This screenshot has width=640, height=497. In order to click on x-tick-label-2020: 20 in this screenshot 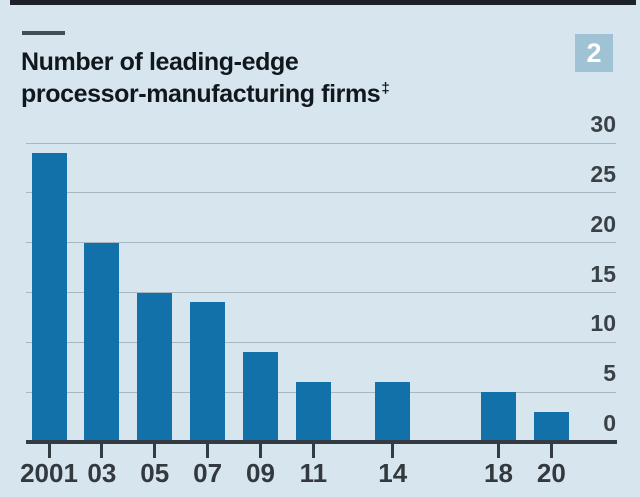, I will do `click(551, 473)`.